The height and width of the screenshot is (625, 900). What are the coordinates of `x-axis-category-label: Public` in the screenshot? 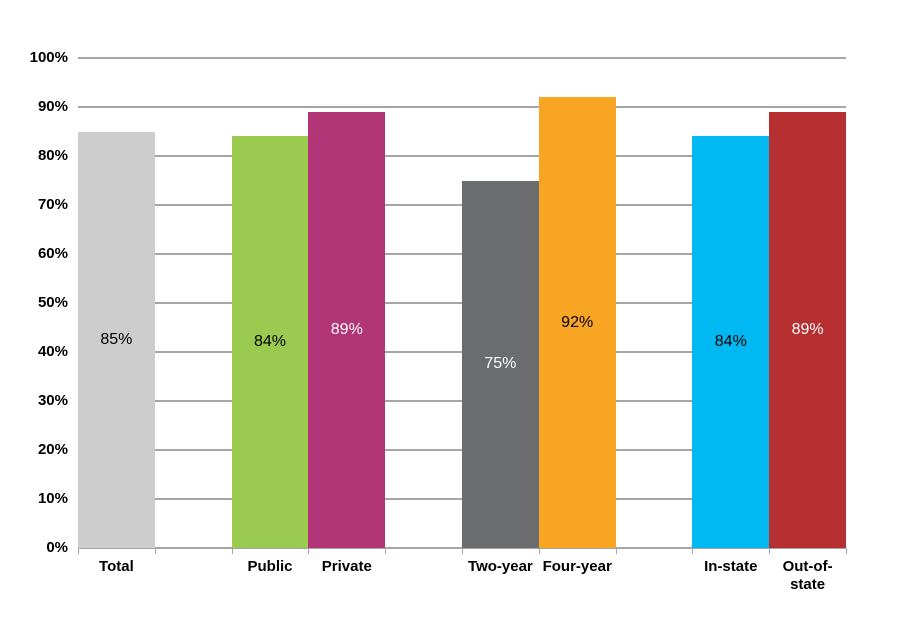 It's located at (270, 566).